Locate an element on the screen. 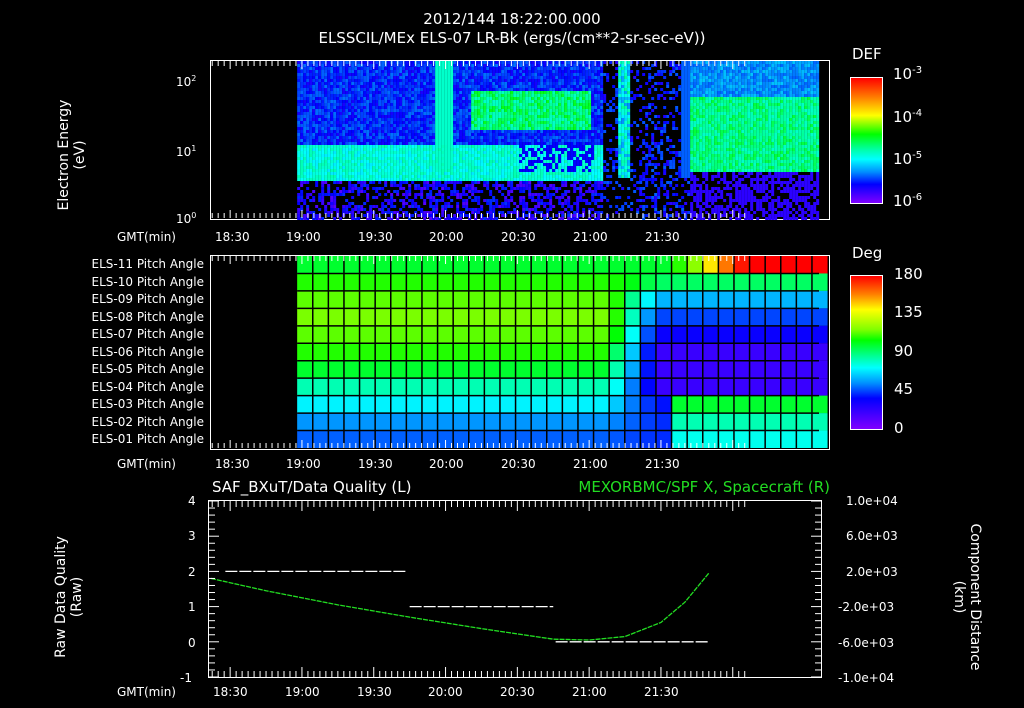 This screenshot has width=1024, height=708. def-colorbar is located at coordinates (866, 140).